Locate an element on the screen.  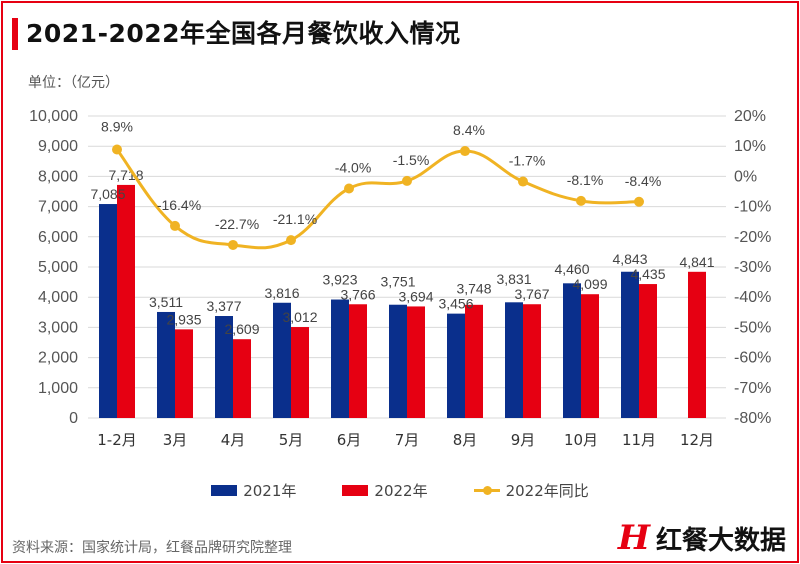
x-tick-label: 6月 is located at coordinates (349, 440).